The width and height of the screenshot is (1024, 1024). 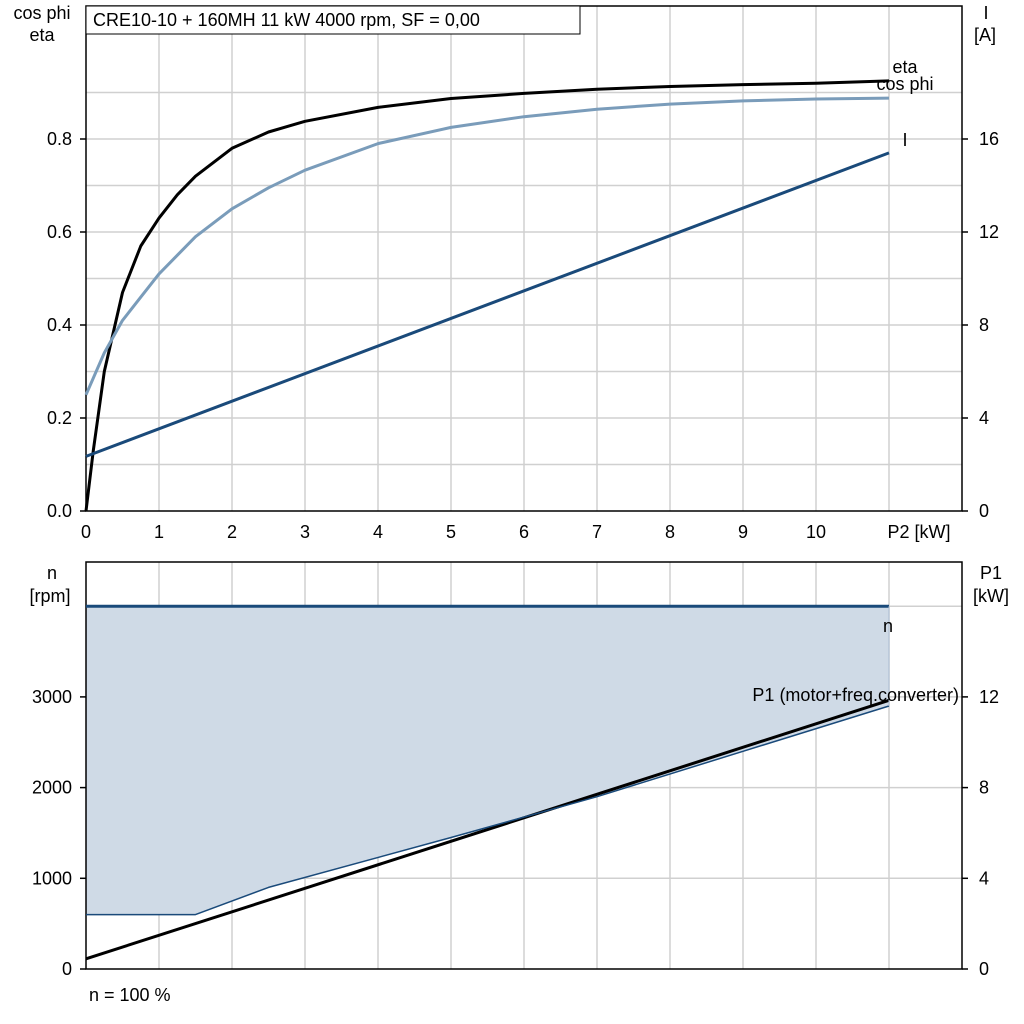 What do you see at coordinates (59, 139) in the screenshot?
I see `left-tick-label: 0.8` at bounding box center [59, 139].